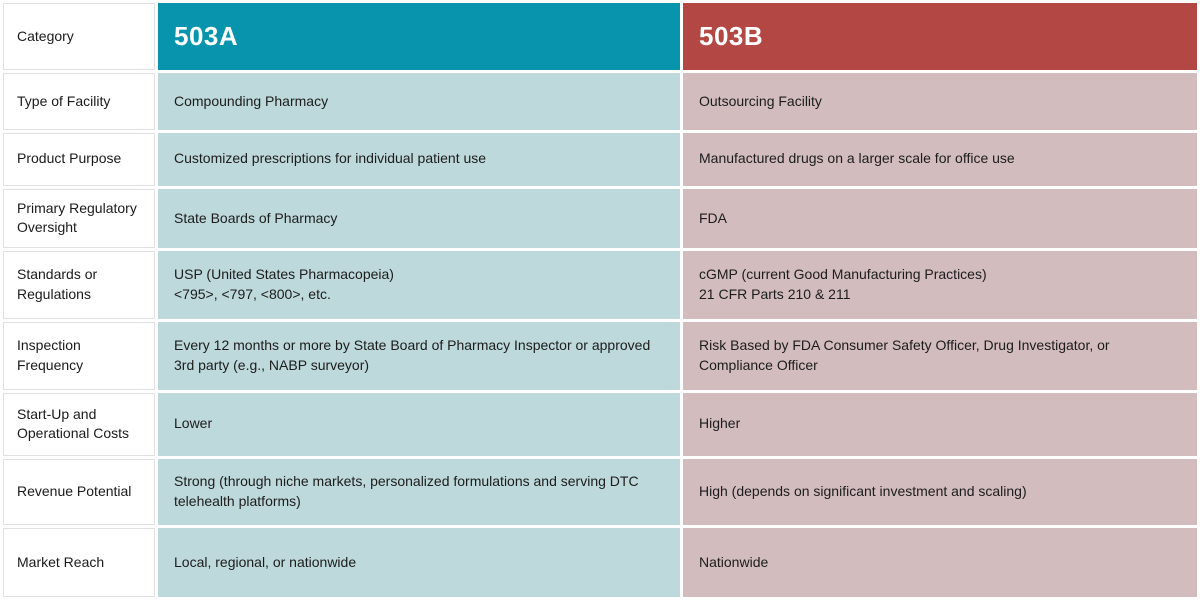 This screenshot has width=1200, height=600. I want to click on cell-503b: Outsourcing Facility, so click(940, 101).